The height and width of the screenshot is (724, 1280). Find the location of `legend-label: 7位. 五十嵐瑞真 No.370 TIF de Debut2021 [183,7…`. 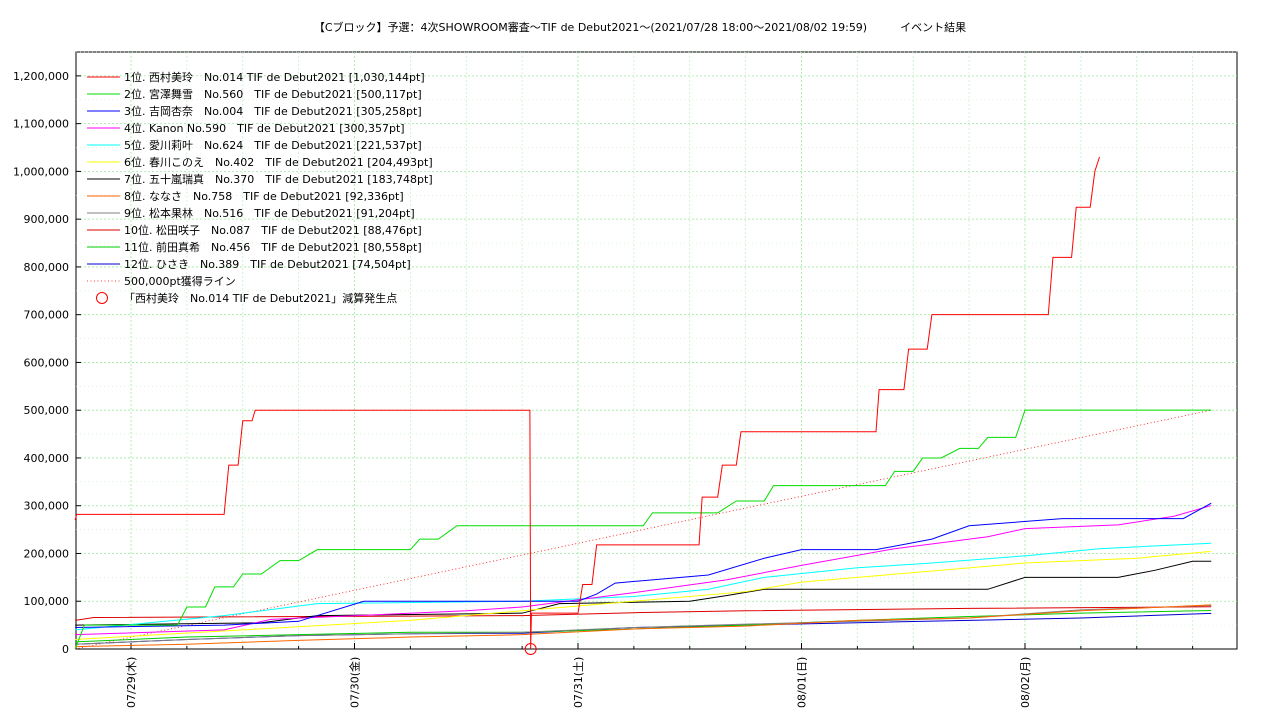

legend-label: 7位. 五十嵐瑞真 No.370 TIF de Debut2021 [183,7… is located at coordinates (278, 179).